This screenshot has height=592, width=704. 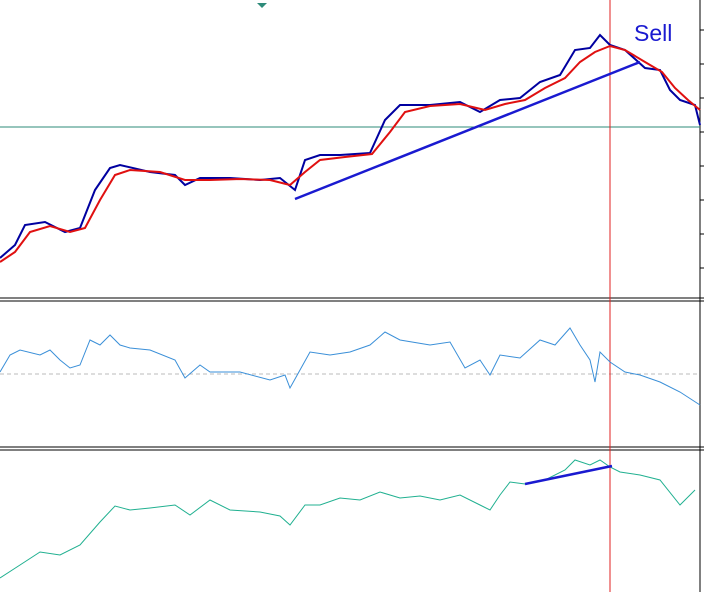 I want to click on trend-line, so click(x=467, y=130).